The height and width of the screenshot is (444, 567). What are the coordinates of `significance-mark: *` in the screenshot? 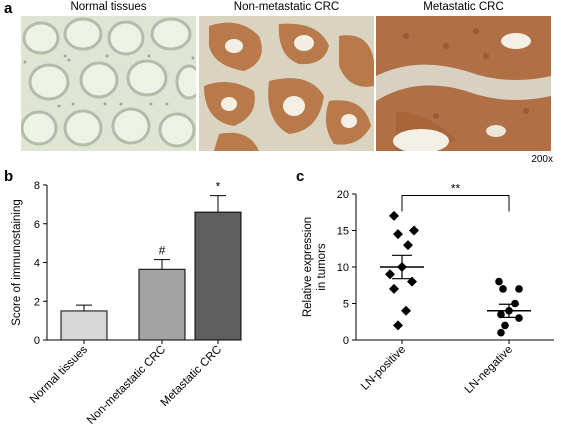 It's located at (218, 187).